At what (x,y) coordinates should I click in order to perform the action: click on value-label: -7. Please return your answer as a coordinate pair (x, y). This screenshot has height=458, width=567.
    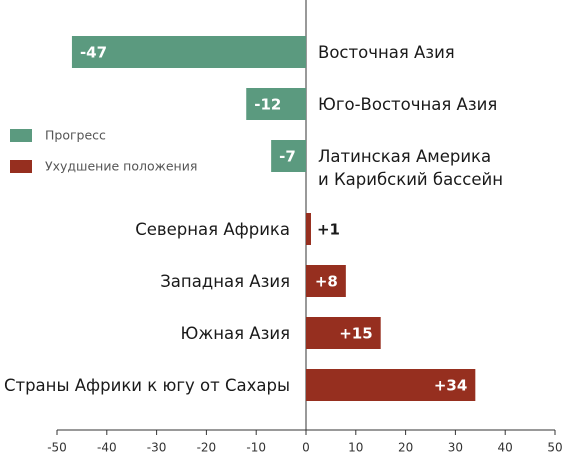
    Looking at the image, I should click on (287, 157).